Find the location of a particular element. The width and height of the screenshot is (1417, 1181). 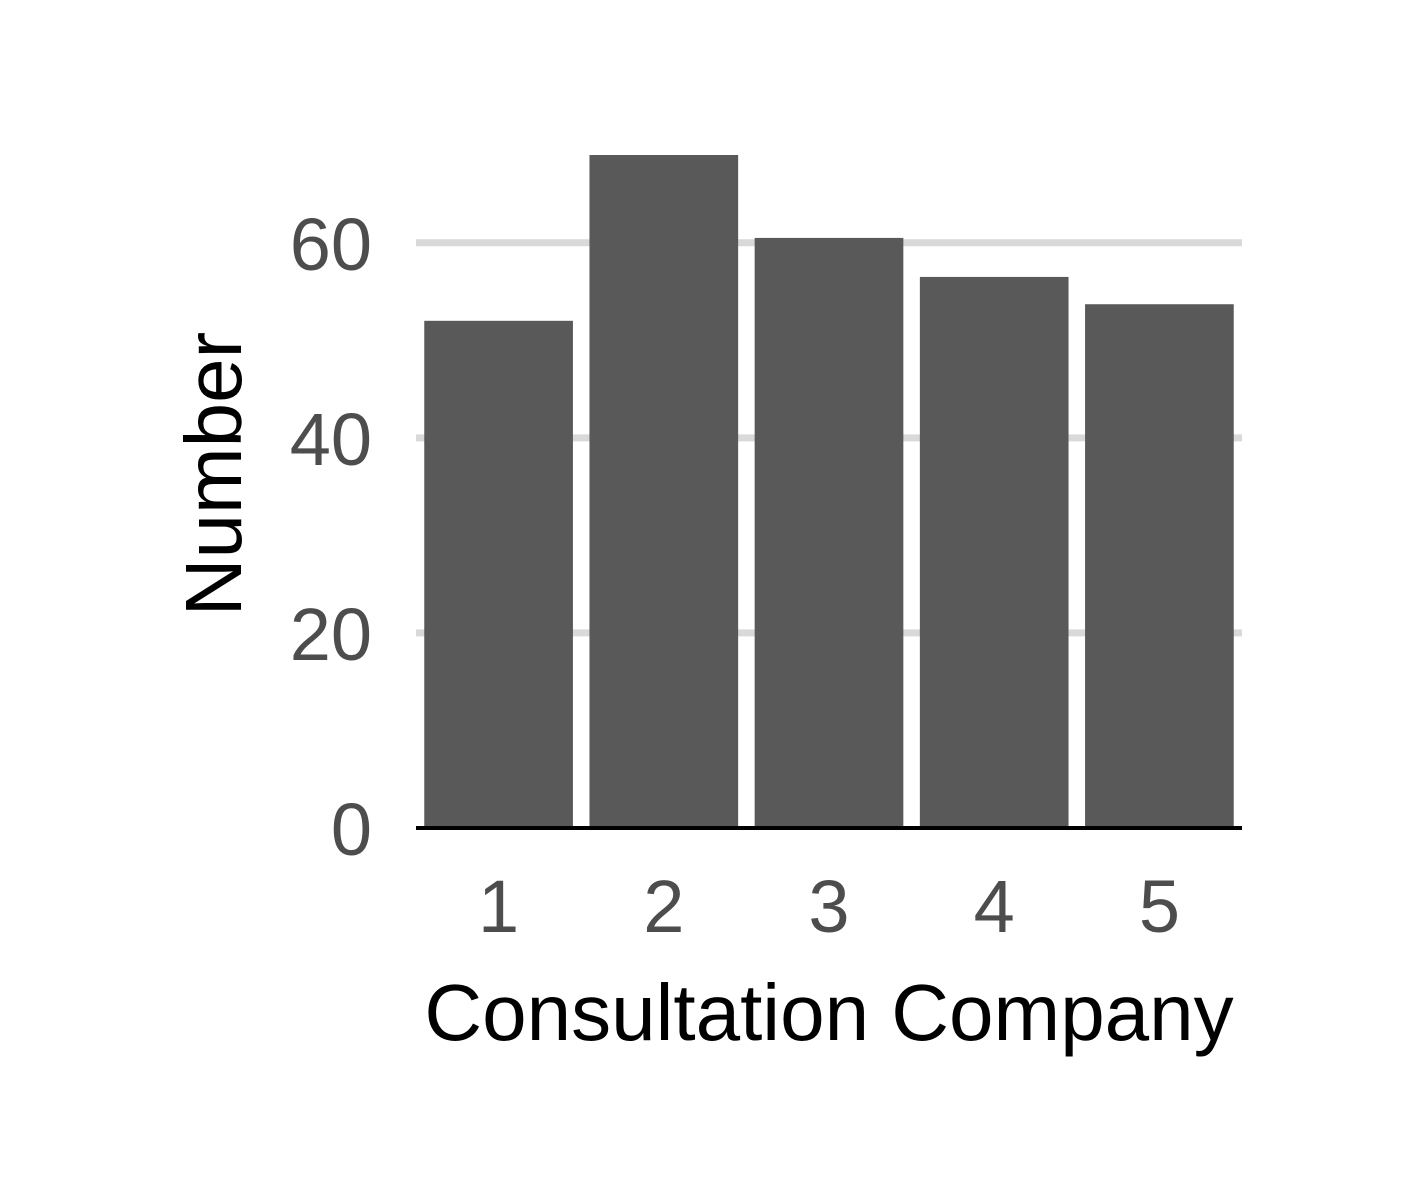

x-tick-label-5: 5 is located at coordinates (1159, 906).